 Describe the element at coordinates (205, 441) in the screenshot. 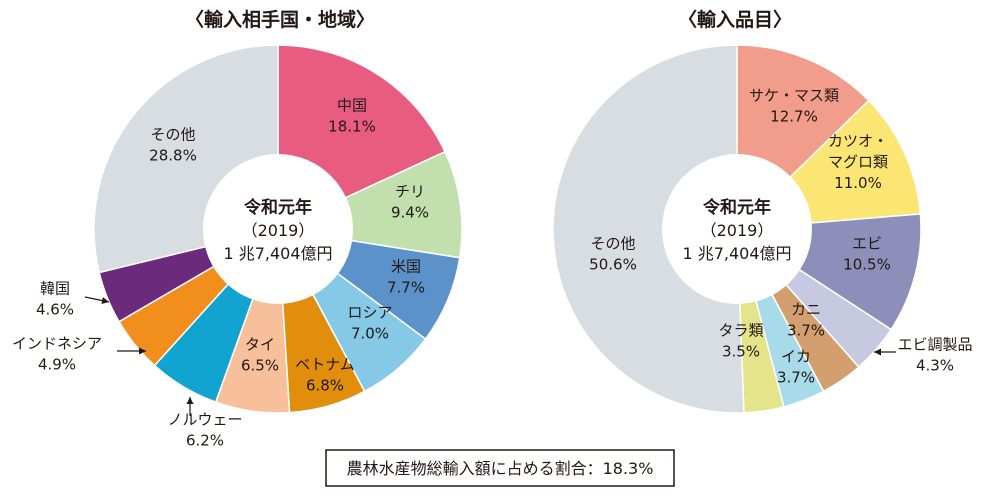

I see `slice-value-0-6: 6.2%` at that location.